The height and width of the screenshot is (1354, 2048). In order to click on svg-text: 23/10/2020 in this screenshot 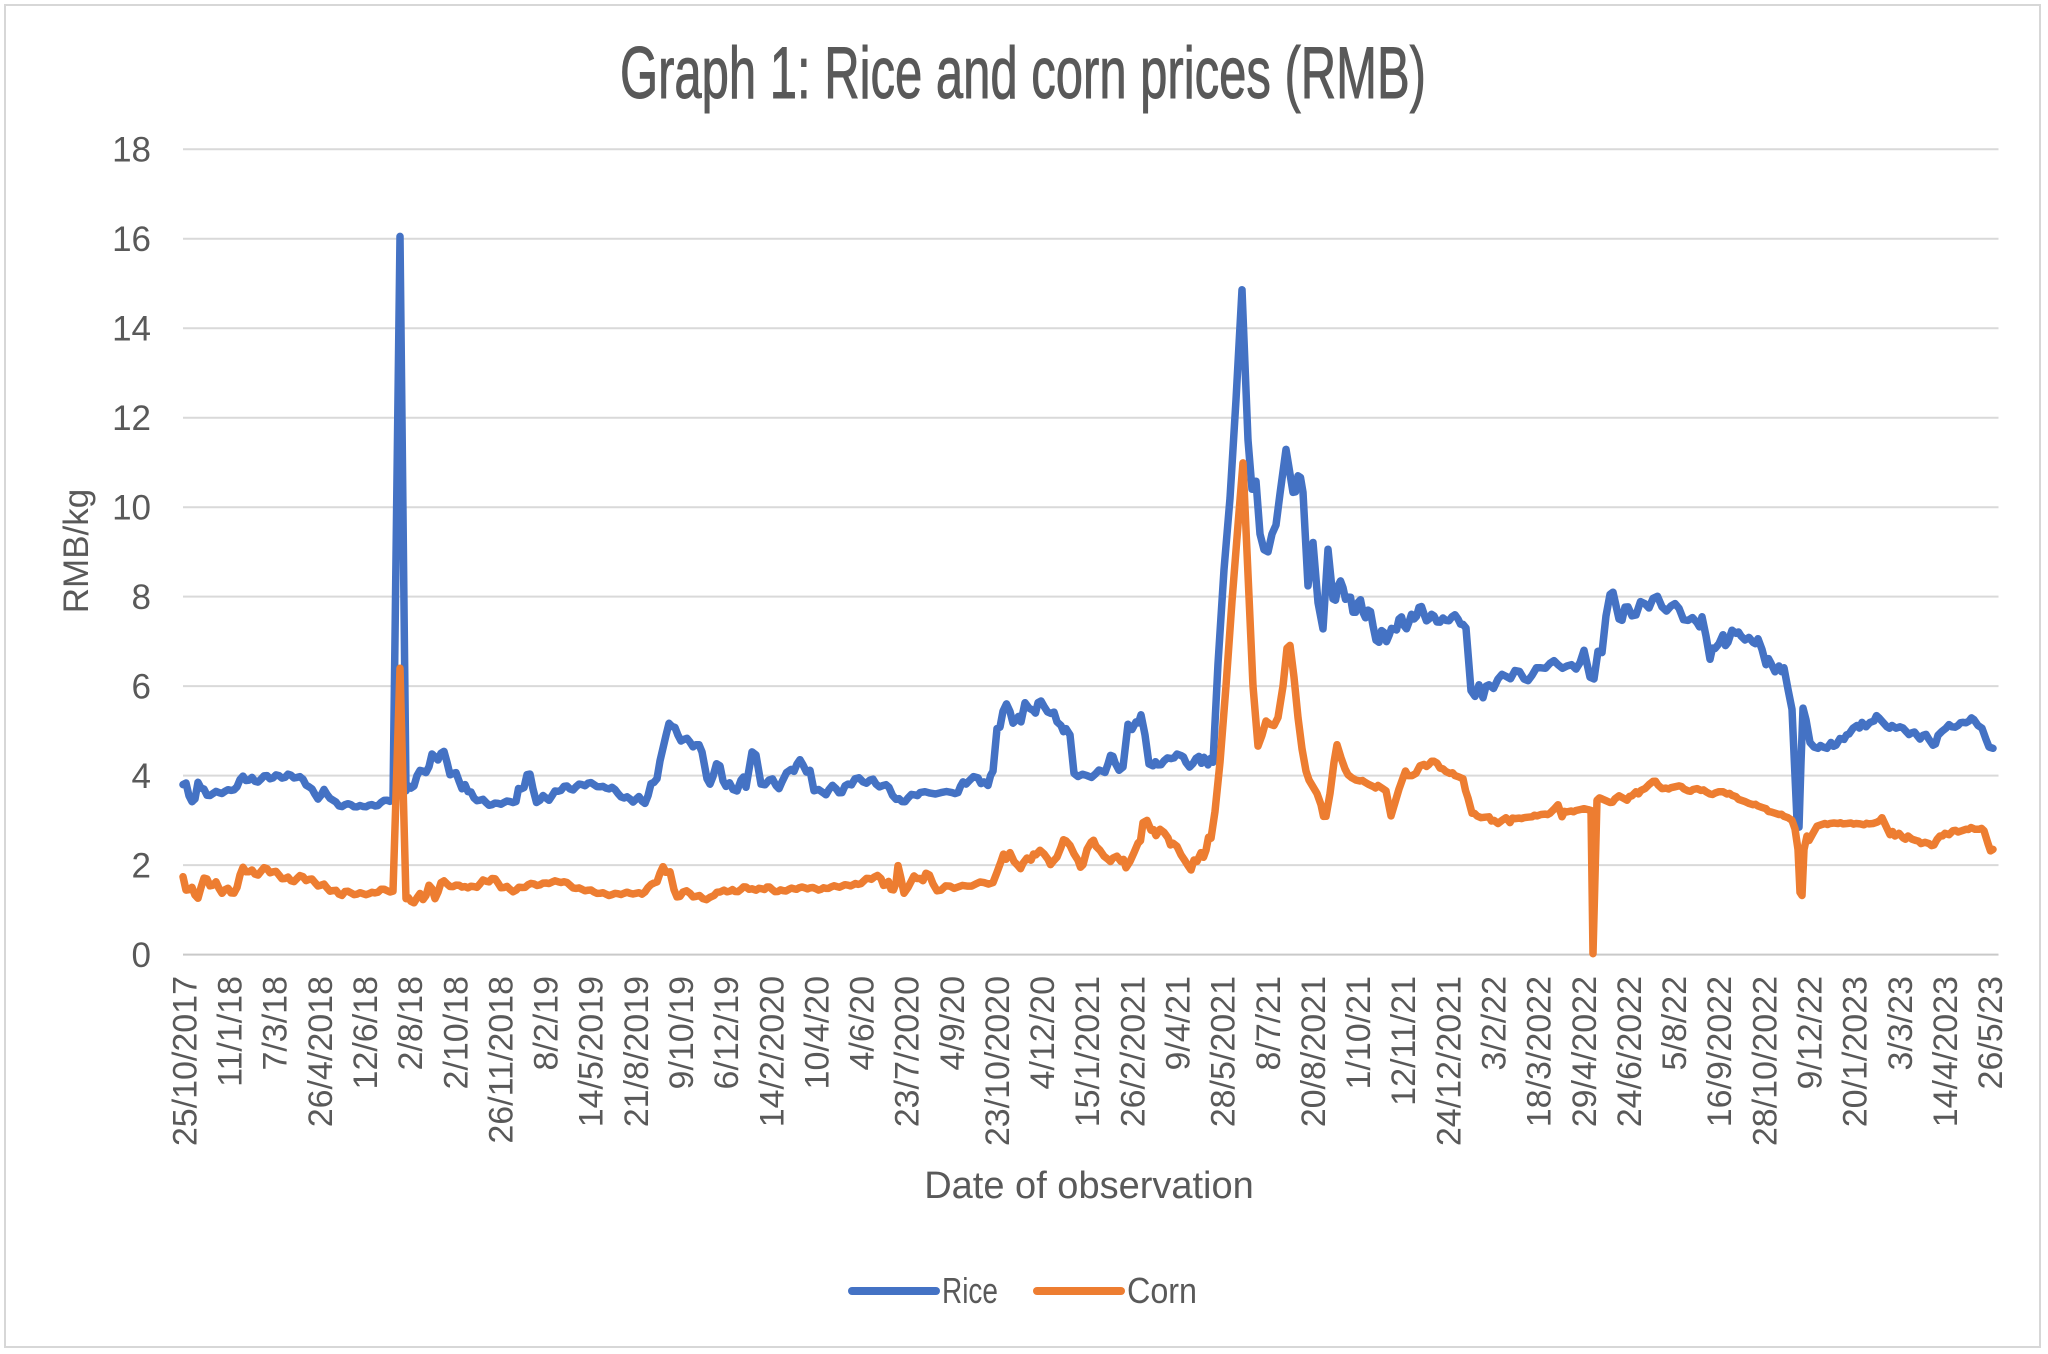, I will do `click(998, 1061)`.